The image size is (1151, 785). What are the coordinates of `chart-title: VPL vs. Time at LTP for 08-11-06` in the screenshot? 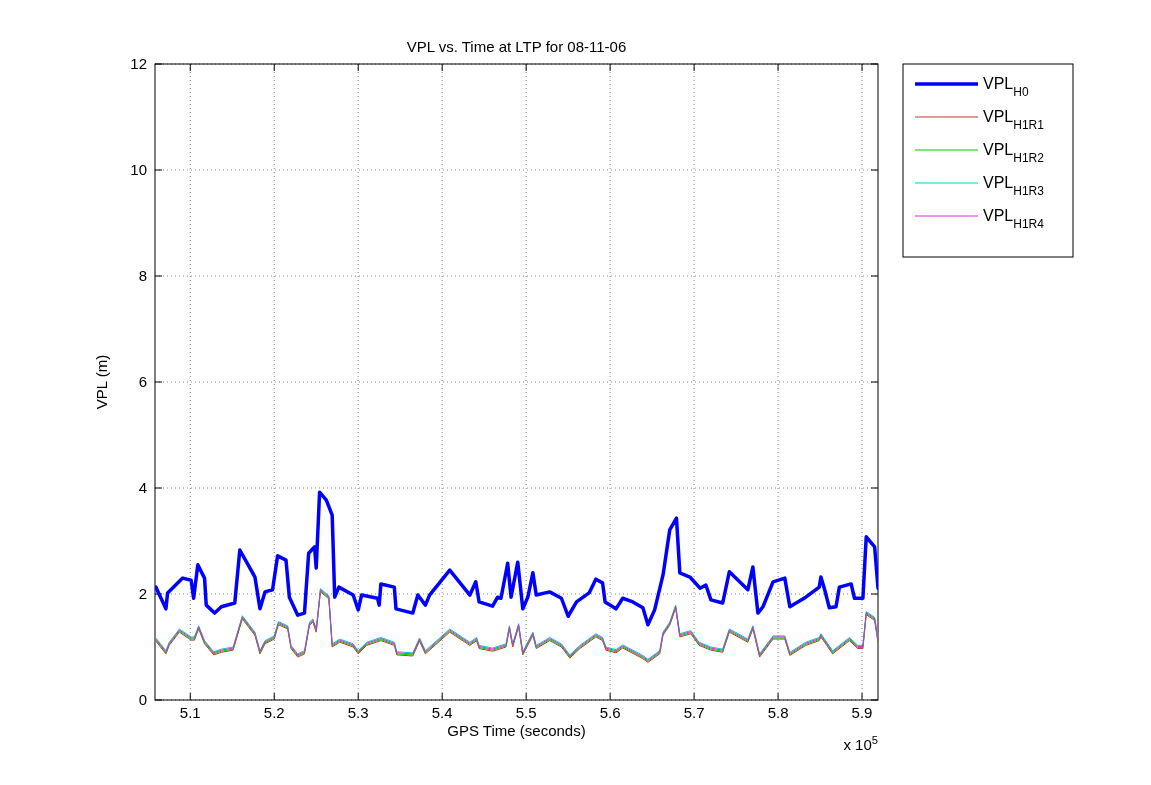 It's located at (516, 46).